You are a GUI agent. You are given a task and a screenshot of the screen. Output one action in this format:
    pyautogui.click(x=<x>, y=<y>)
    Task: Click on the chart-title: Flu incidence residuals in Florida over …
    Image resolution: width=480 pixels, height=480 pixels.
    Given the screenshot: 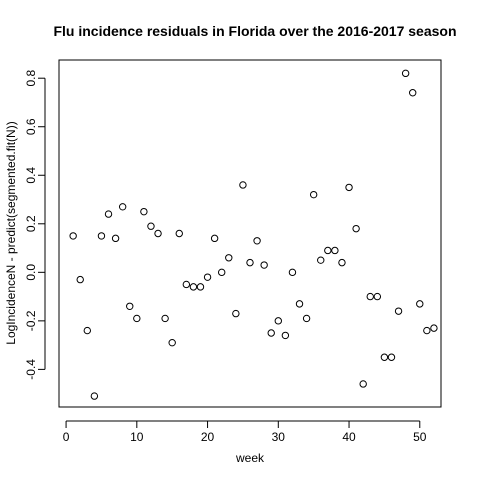 What is the action you would take?
    pyautogui.click(x=254, y=31)
    